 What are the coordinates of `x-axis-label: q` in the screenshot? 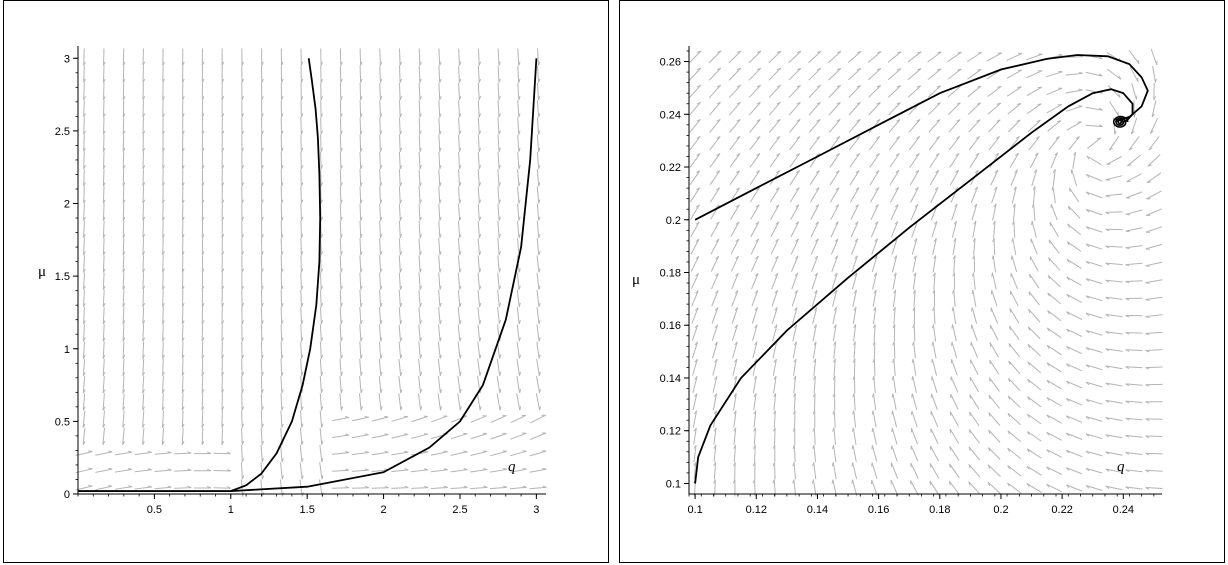 It's located at (512, 467).